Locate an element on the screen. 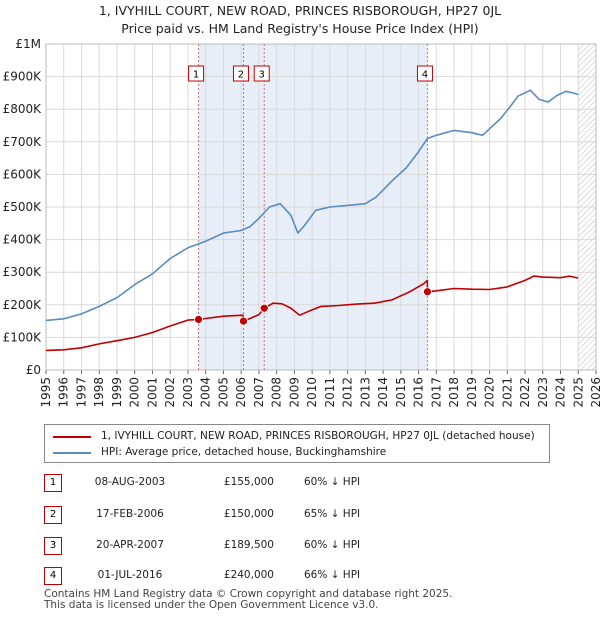 The width and height of the screenshot is (600, 620). transaction-price: £155,000 is located at coordinates (248, 482).